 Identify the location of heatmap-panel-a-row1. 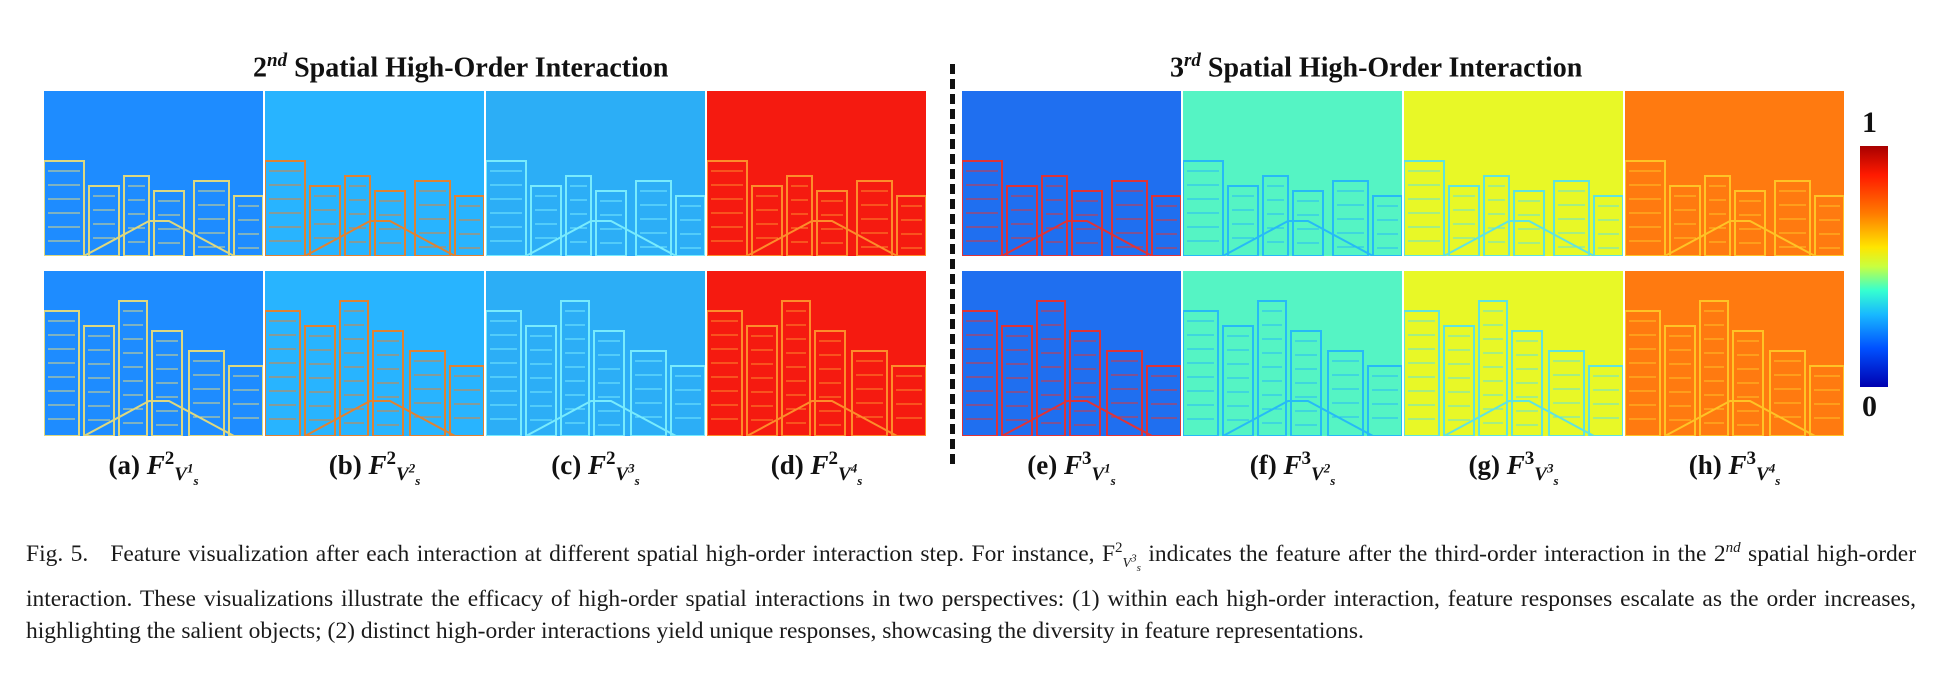
(153, 173).